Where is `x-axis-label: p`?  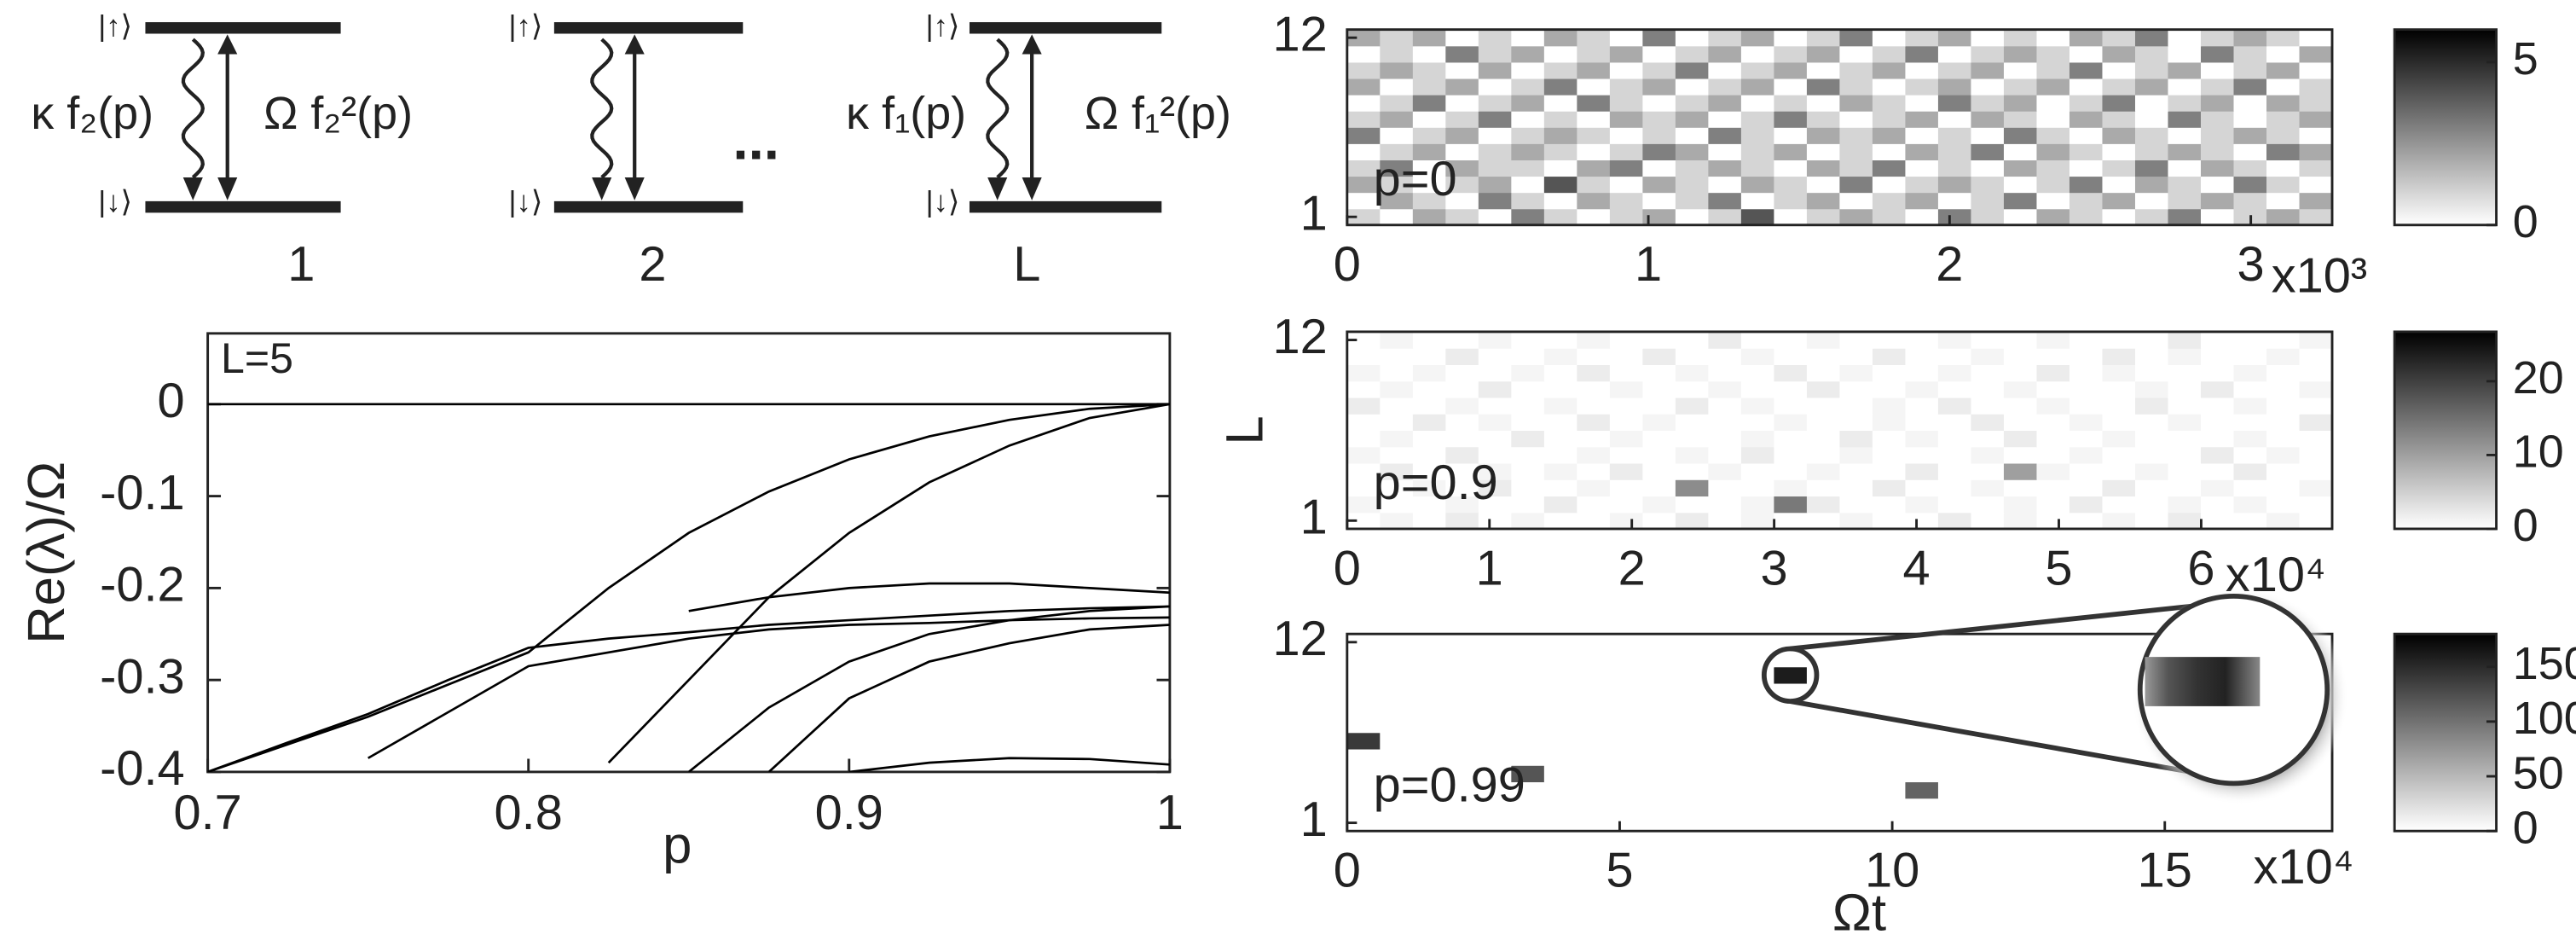
x-axis-label: p is located at coordinates (677, 846).